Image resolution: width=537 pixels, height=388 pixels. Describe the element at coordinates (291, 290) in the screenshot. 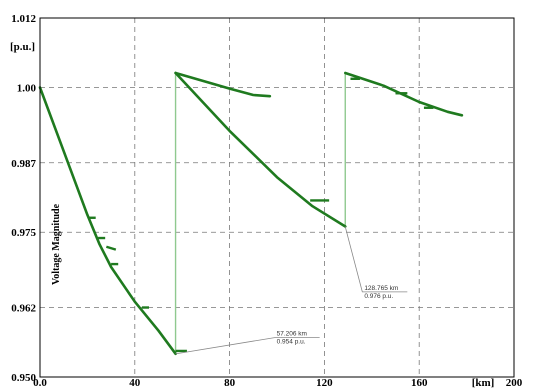

I see `annotations: 57.206 km0.954 p.u. 128.765 km0.976 p.u.` at that location.